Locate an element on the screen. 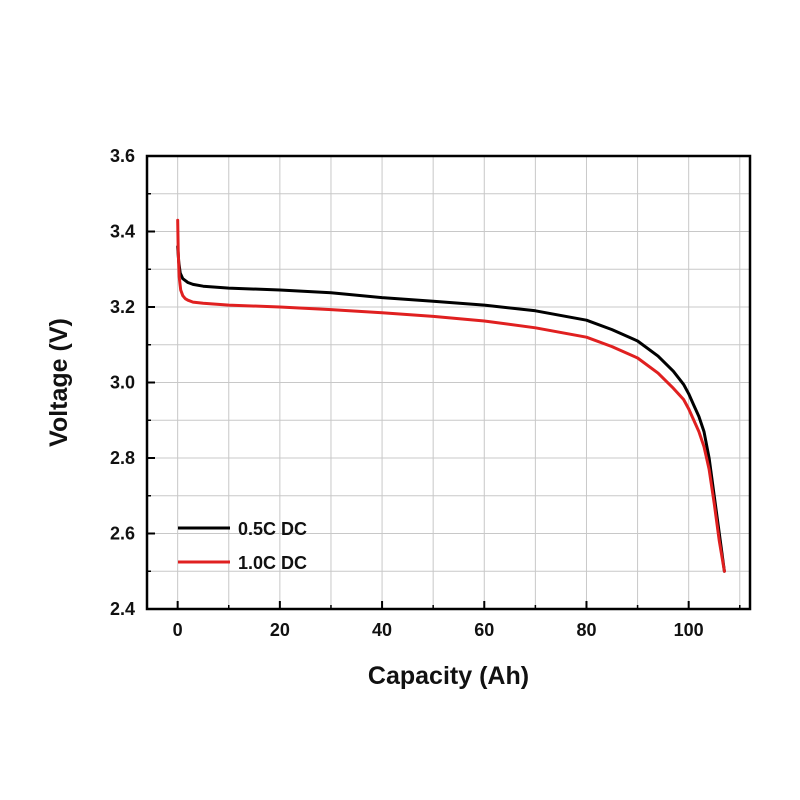  x-tick-label: 80 is located at coordinates (586, 630).